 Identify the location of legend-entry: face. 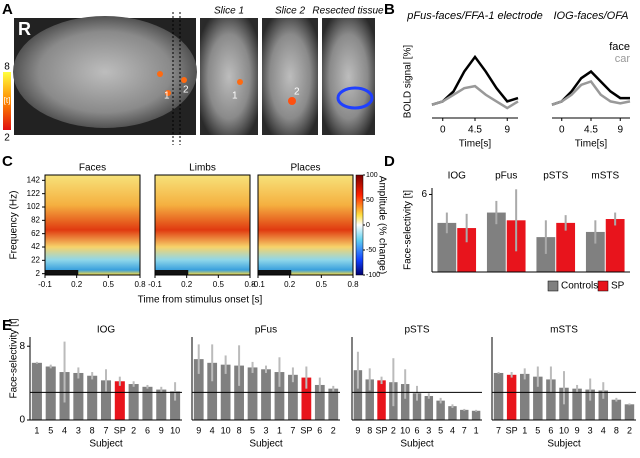
(619, 47).